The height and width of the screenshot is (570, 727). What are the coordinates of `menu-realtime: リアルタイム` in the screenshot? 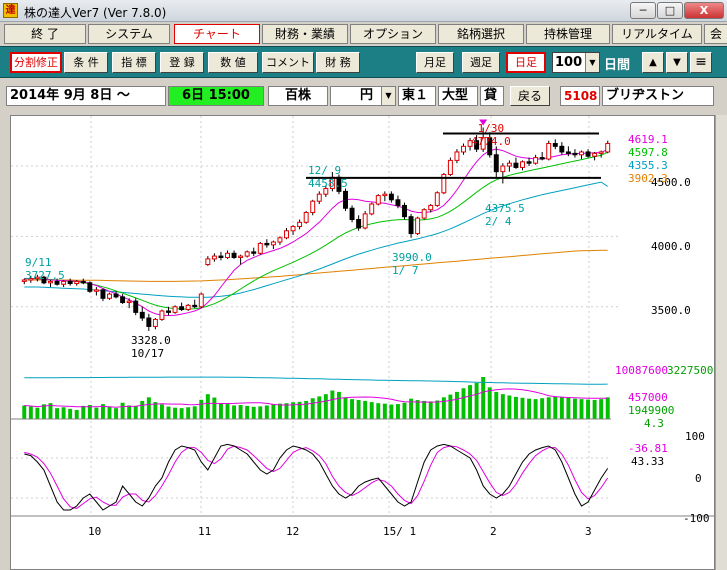 It's located at (657, 34).